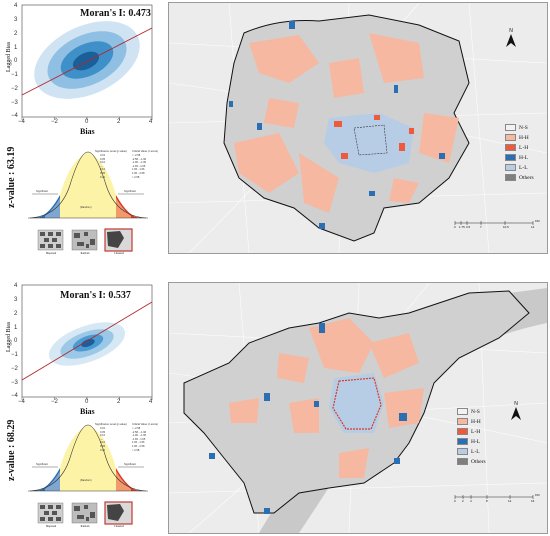 The height and width of the screenshot is (536, 550). Describe the element at coordinates (115, 13) in the screenshot. I see `moran-title: Moran's I: 0.473` at that location.